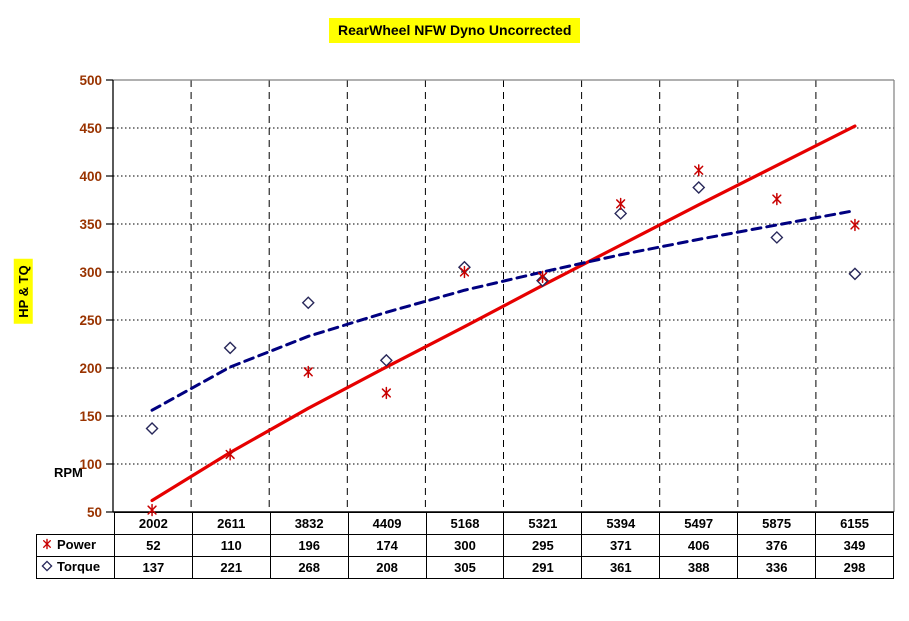 This screenshot has height=621, width=909. I want to click on y-axis-title: HP & TQ, so click(23, 291).